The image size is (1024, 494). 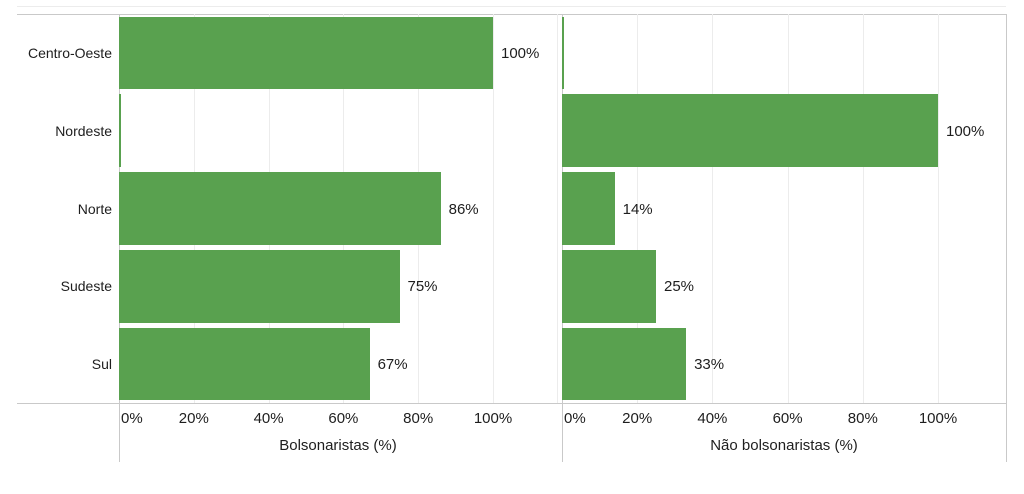 What do you see at coordinates (86, 286) in the screenshot?
I see `category-label-sudeste: Sudeste` at bounding box center [86, 286].